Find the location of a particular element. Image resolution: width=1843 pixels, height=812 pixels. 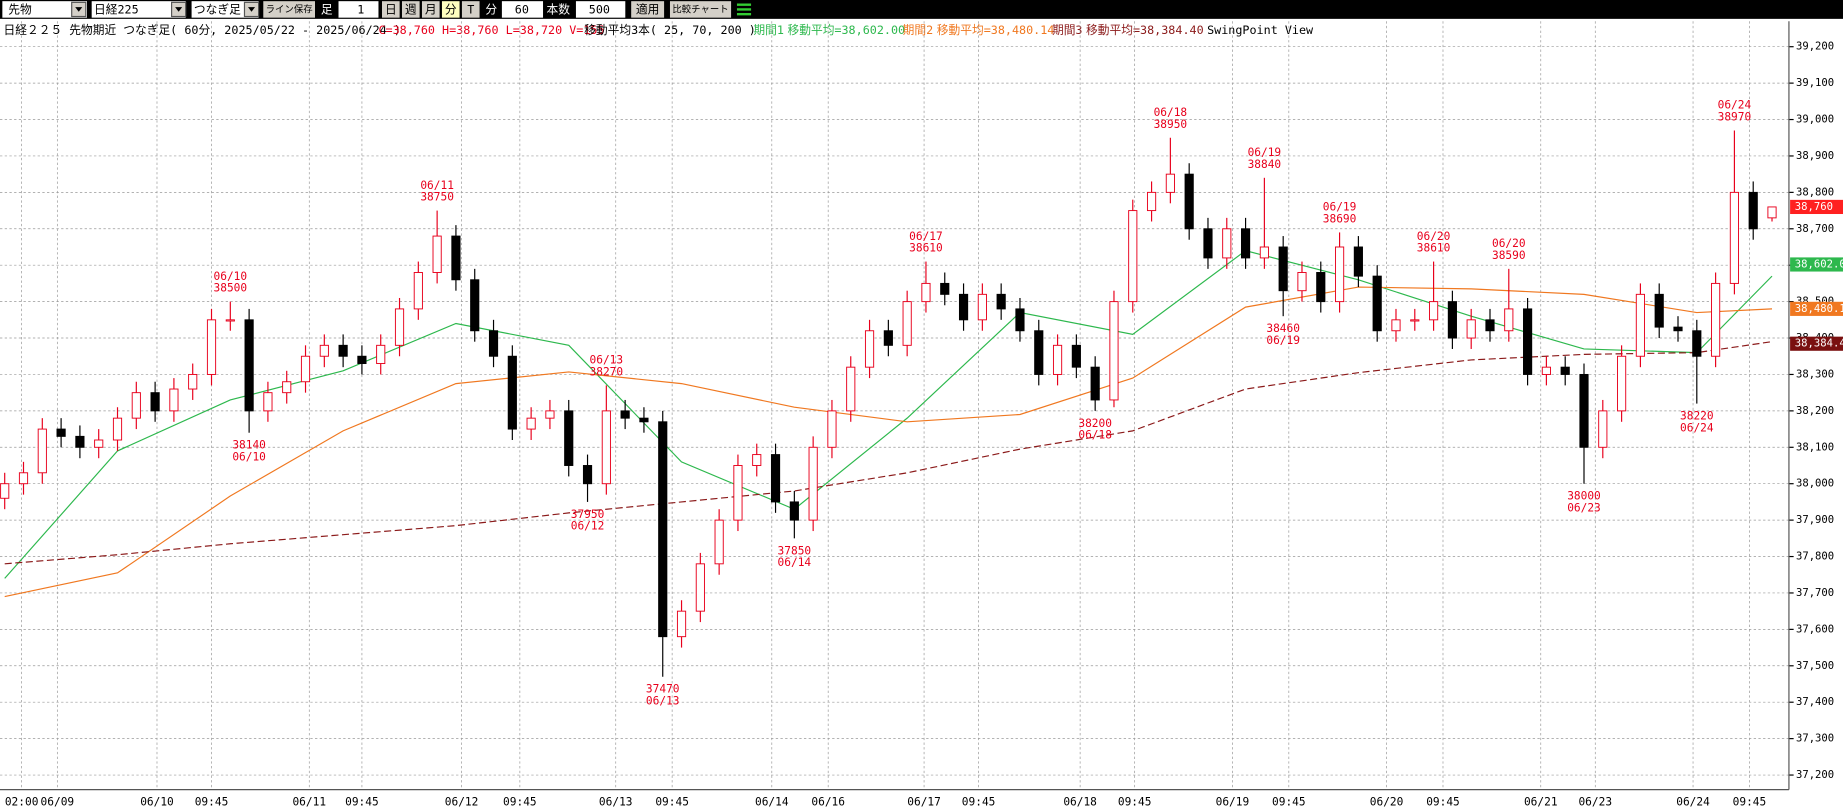

dropdown-text: つなぎ足 is located at coordinates (217, 10).